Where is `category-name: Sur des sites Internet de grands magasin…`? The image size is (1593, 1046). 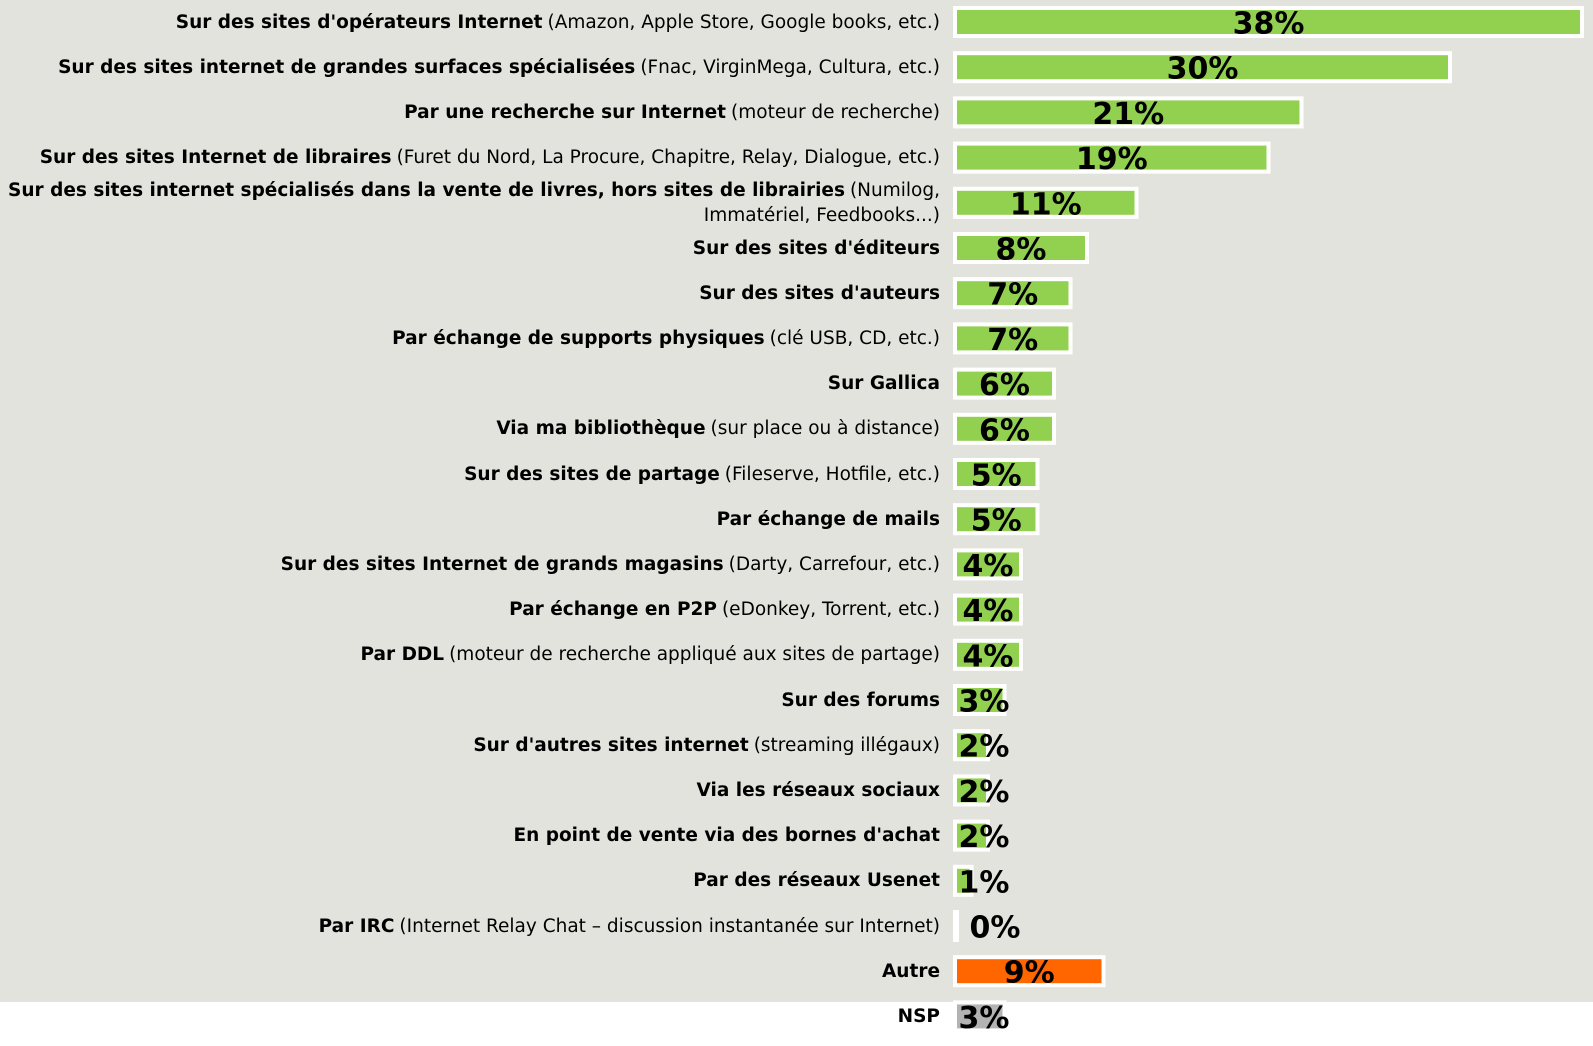
category-name: Sur des sites Internet de grands magasin… is located at coordinates (502, 564).